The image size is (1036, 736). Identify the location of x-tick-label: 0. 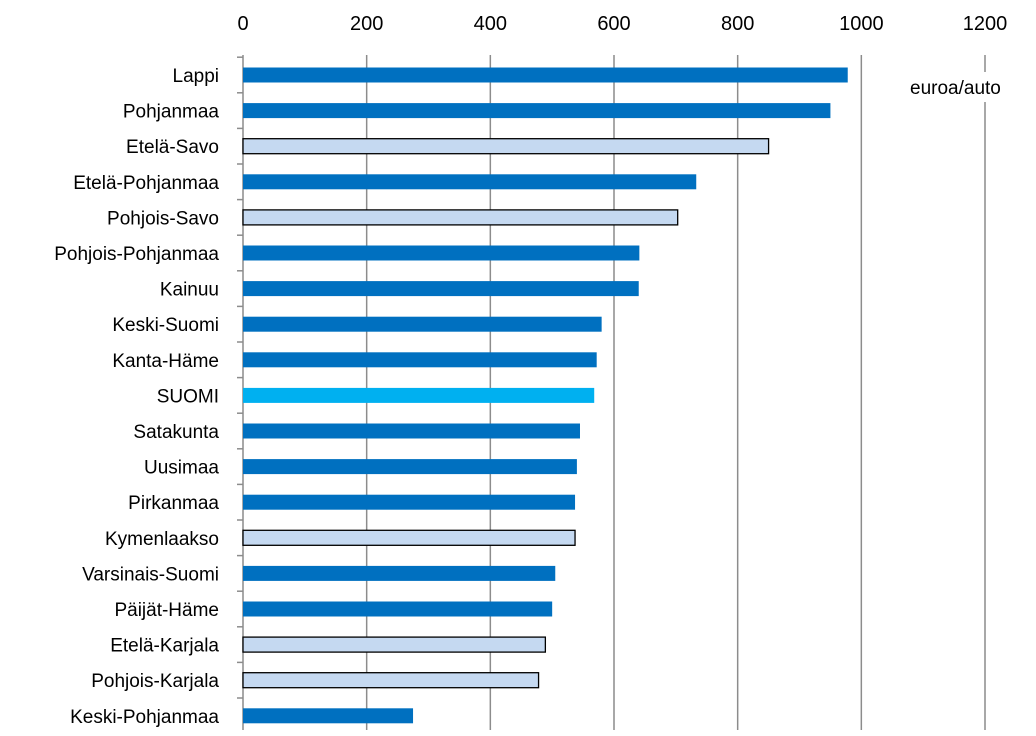
(242, 24).